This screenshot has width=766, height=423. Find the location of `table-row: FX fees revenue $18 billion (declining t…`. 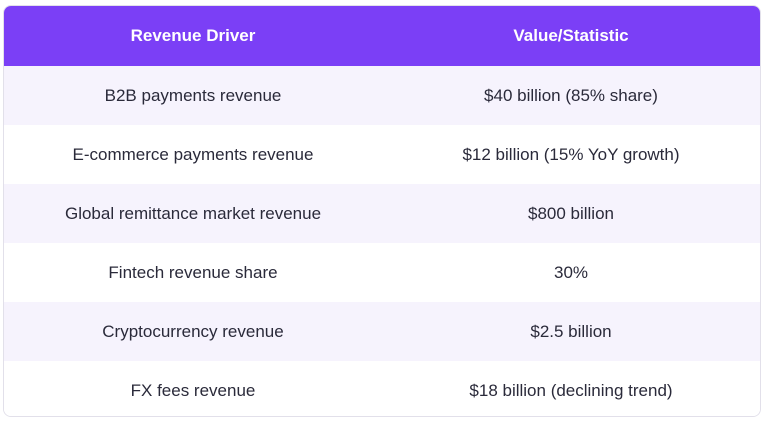

table-row: FX fees revenue $18 billion (declining t… is located at coordinates (382, 388).